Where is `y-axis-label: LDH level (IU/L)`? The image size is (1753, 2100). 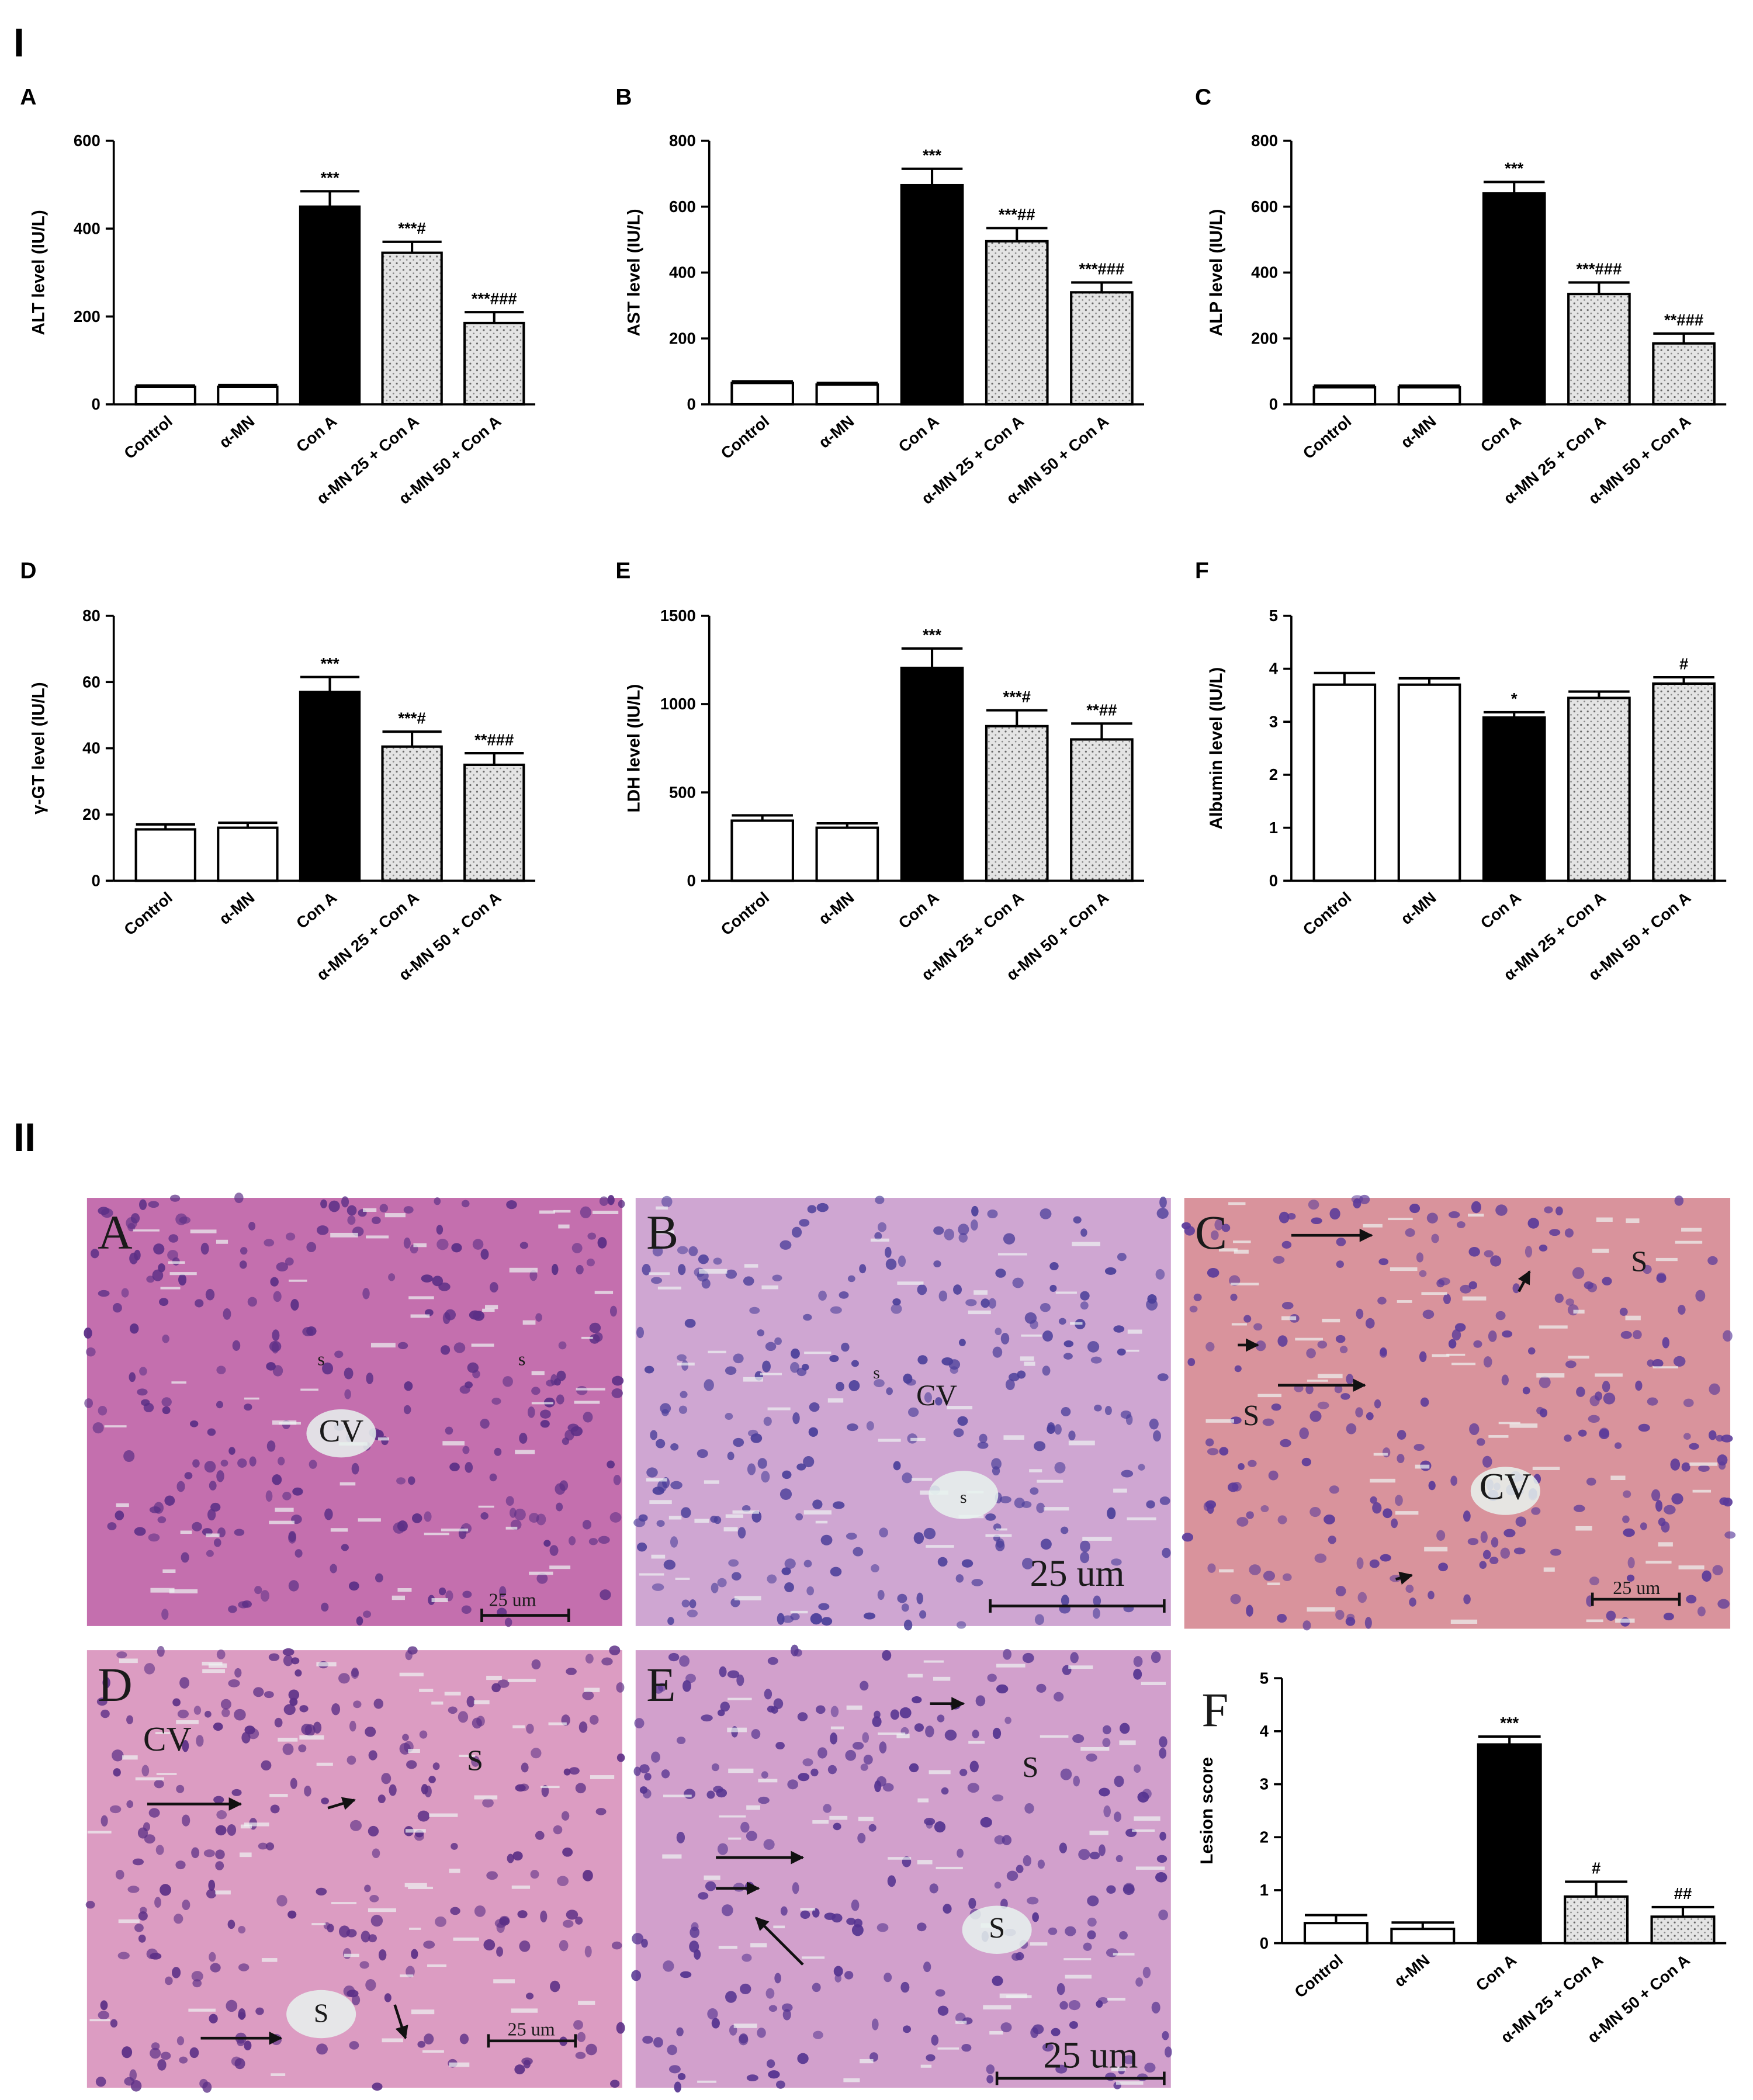
y-axis-label: LDH level (IU/L) is located at coordinates (635, 748).